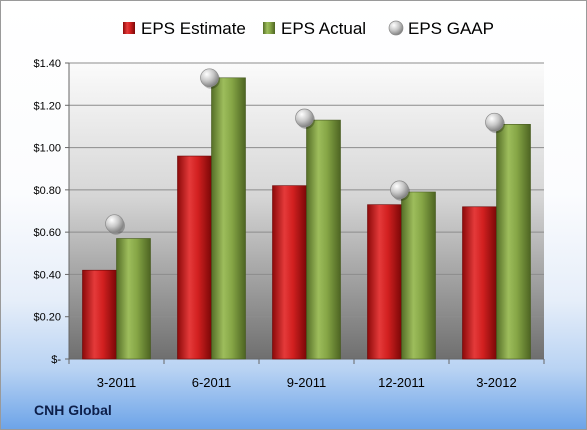  I want to click on legend-label: EPS Estimate, so click(193, 28).